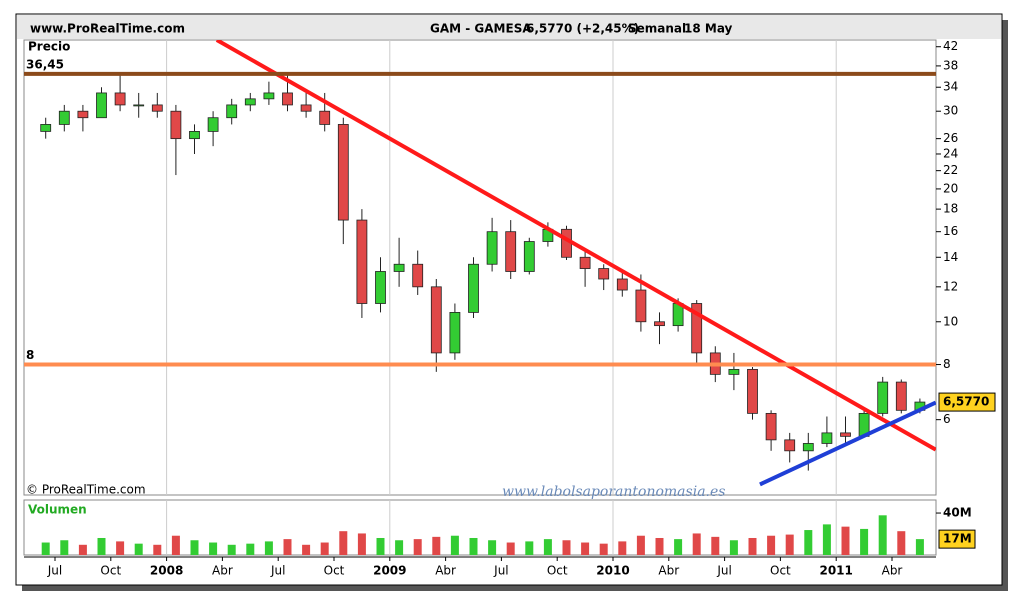  I want to click on level-label: 8, so click(30, 355).